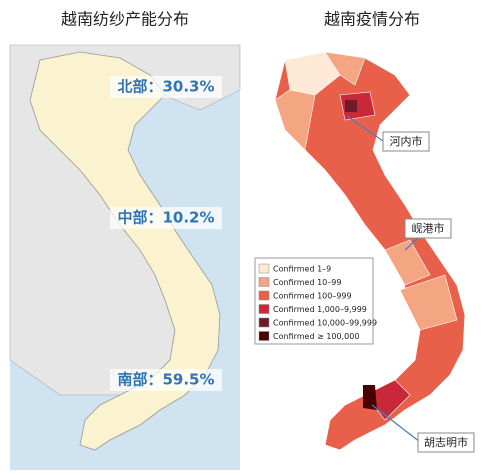 This screenshot has height=475, width=500. I want to click on city-label: 岘港市, so click(428, 228).